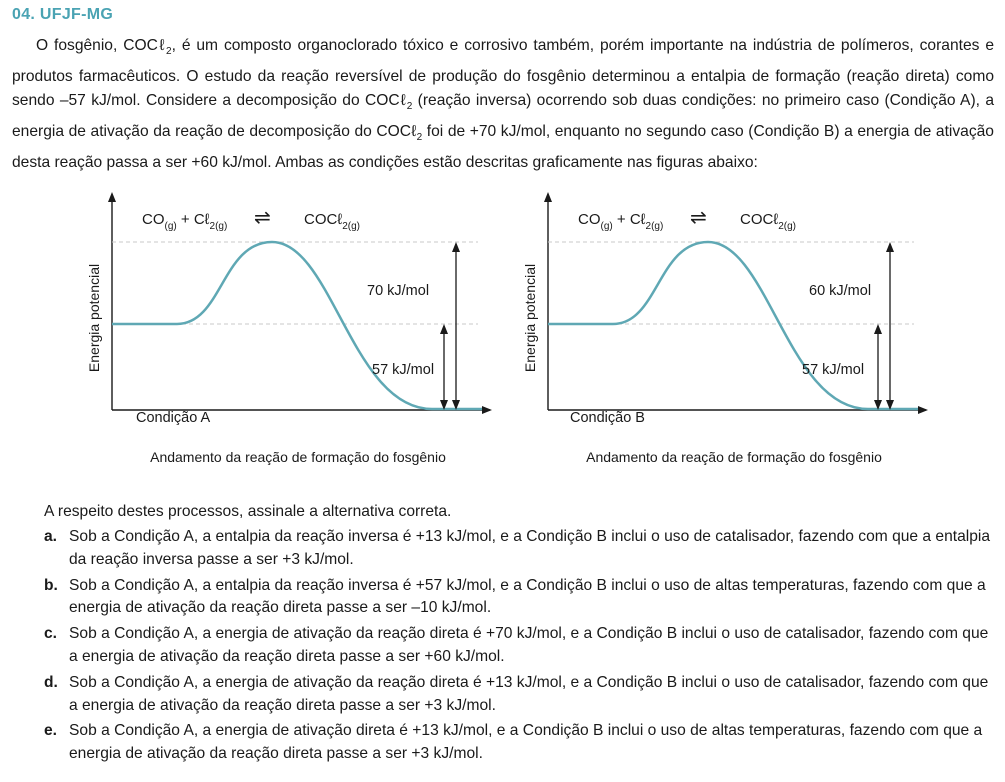  What do you see at coordinates (51, 585) in the screenshot?
I see `option-letter: b.` at bounding box center [51, 585].